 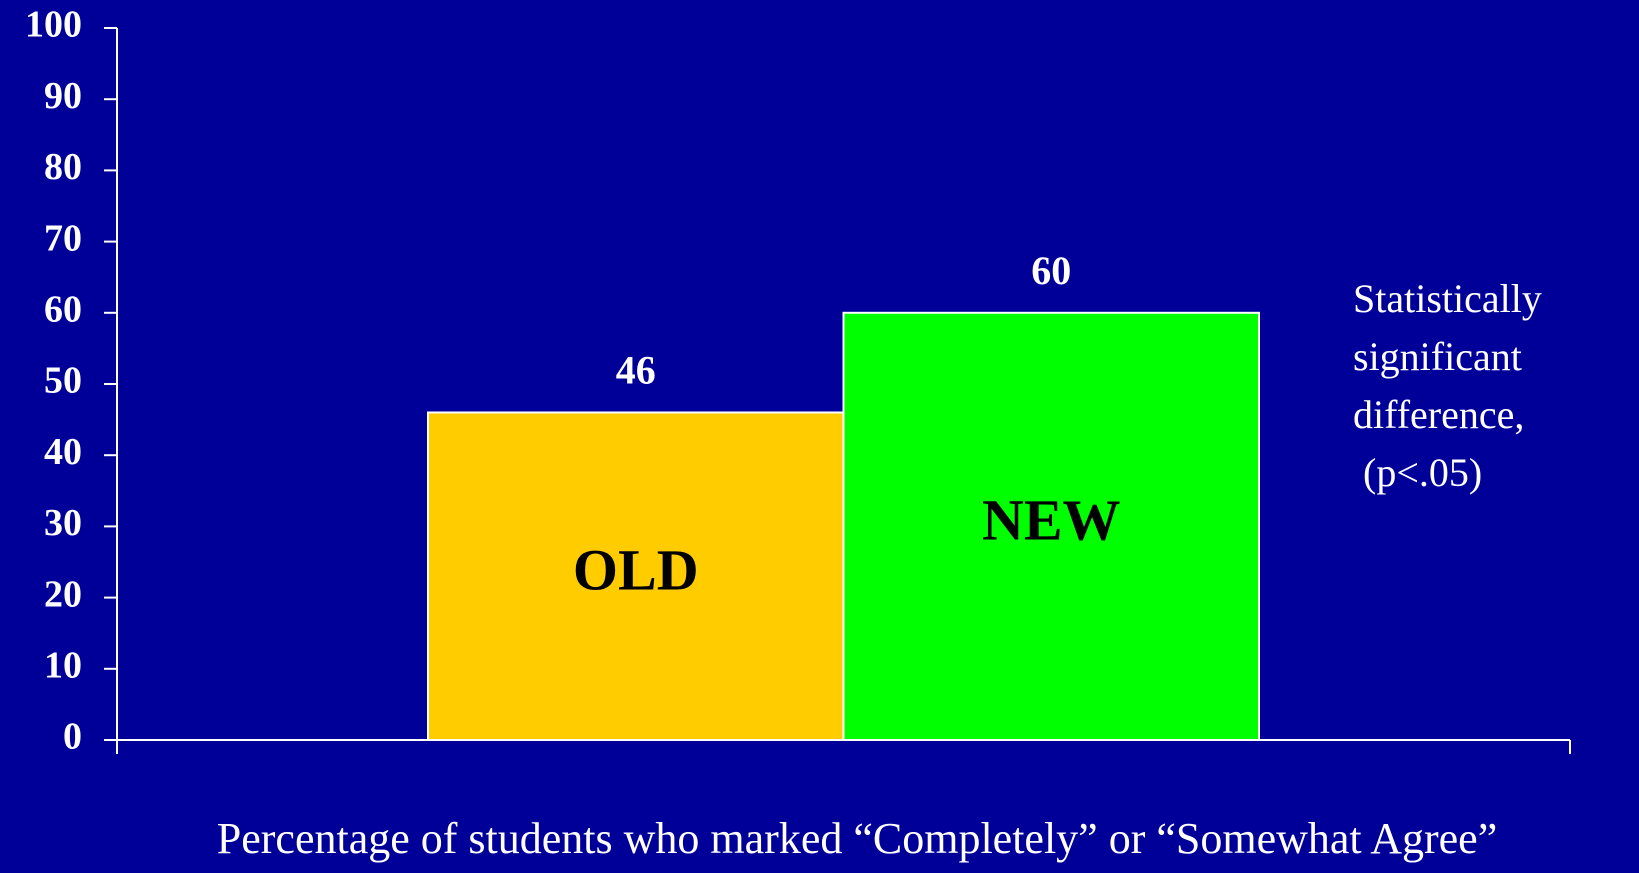 I want to click on y-tick-label: 90, so click(x=63, y=96).